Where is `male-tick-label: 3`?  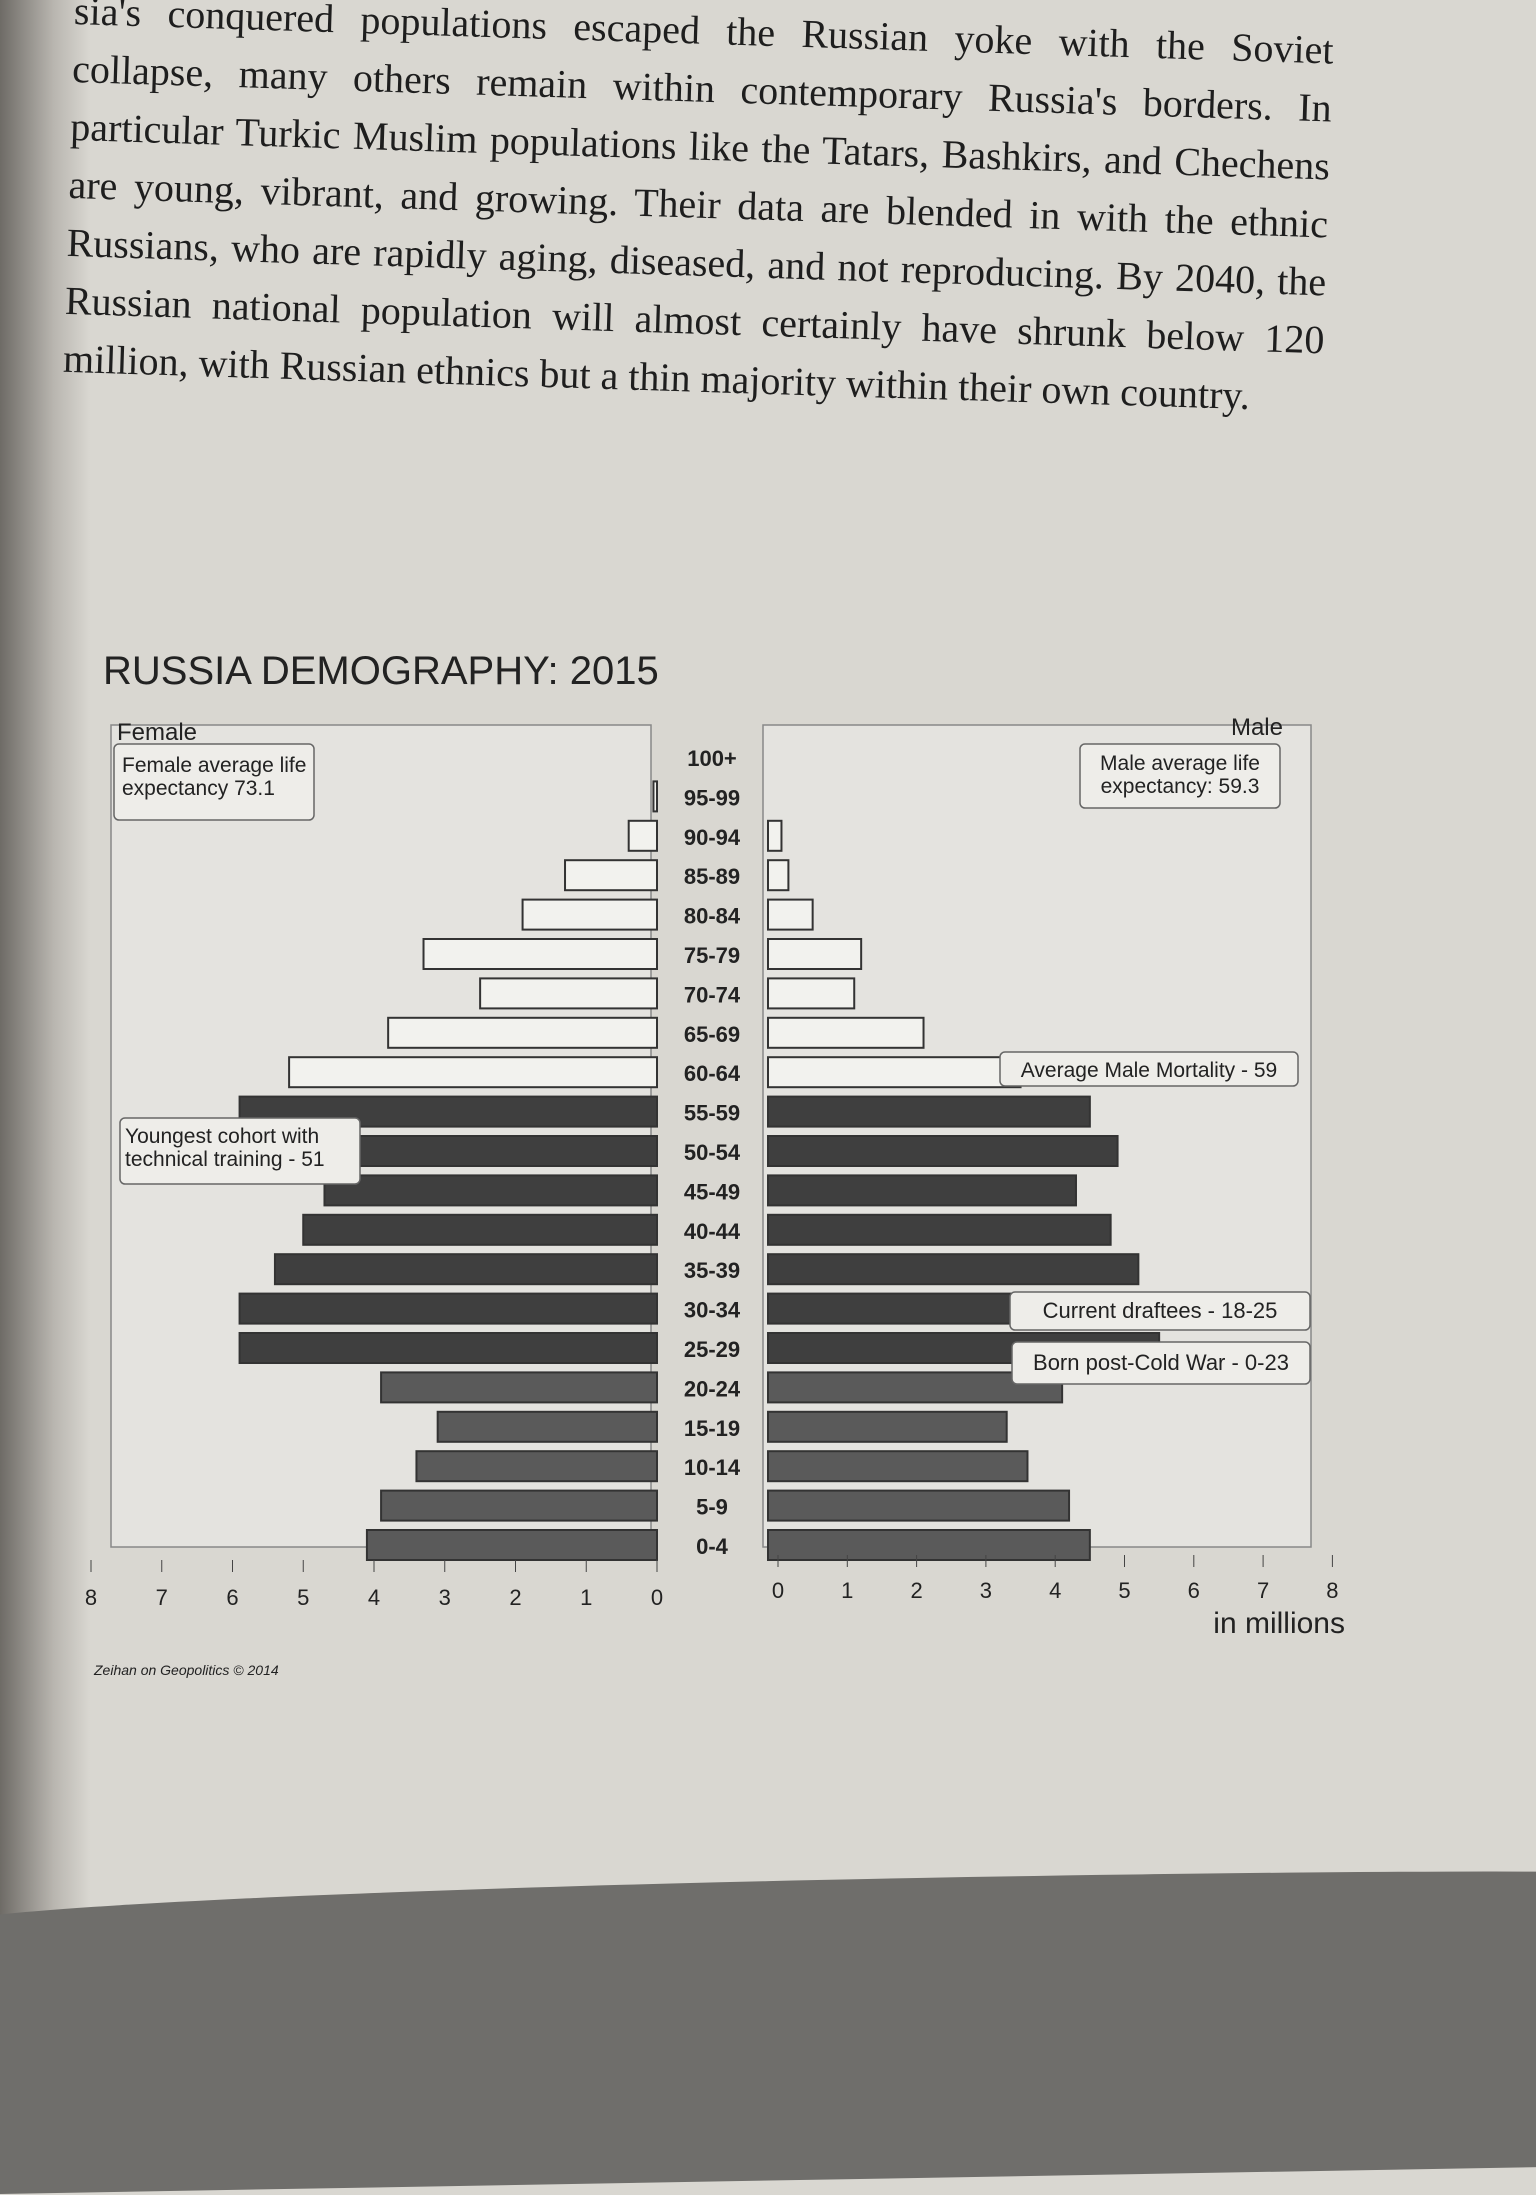 male-tick-label: 3 is located at coordinates (986, 1590).